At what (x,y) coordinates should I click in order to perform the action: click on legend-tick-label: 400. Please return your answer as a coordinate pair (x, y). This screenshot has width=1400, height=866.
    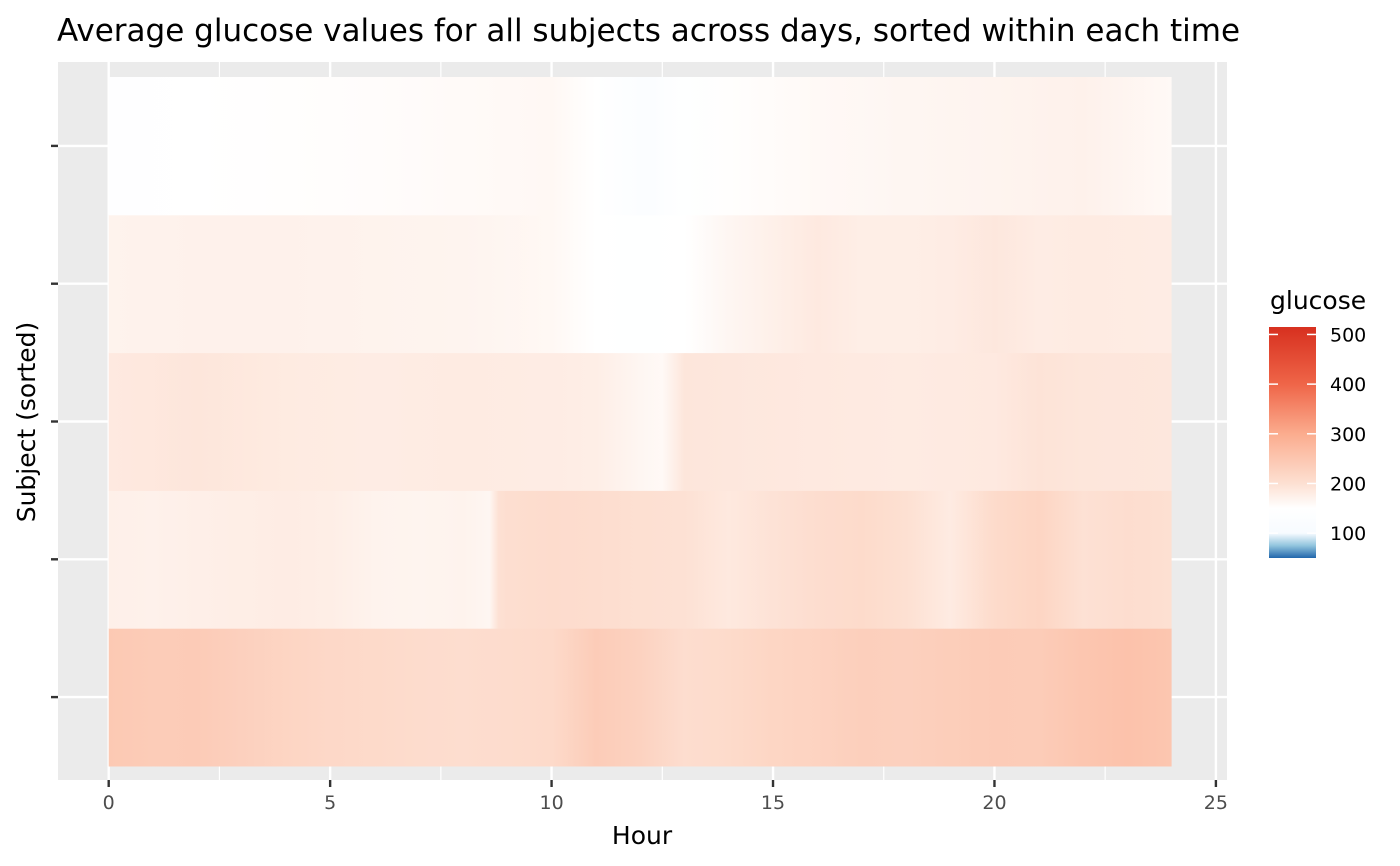
    Looking at the image, I should click on (1348, 385).